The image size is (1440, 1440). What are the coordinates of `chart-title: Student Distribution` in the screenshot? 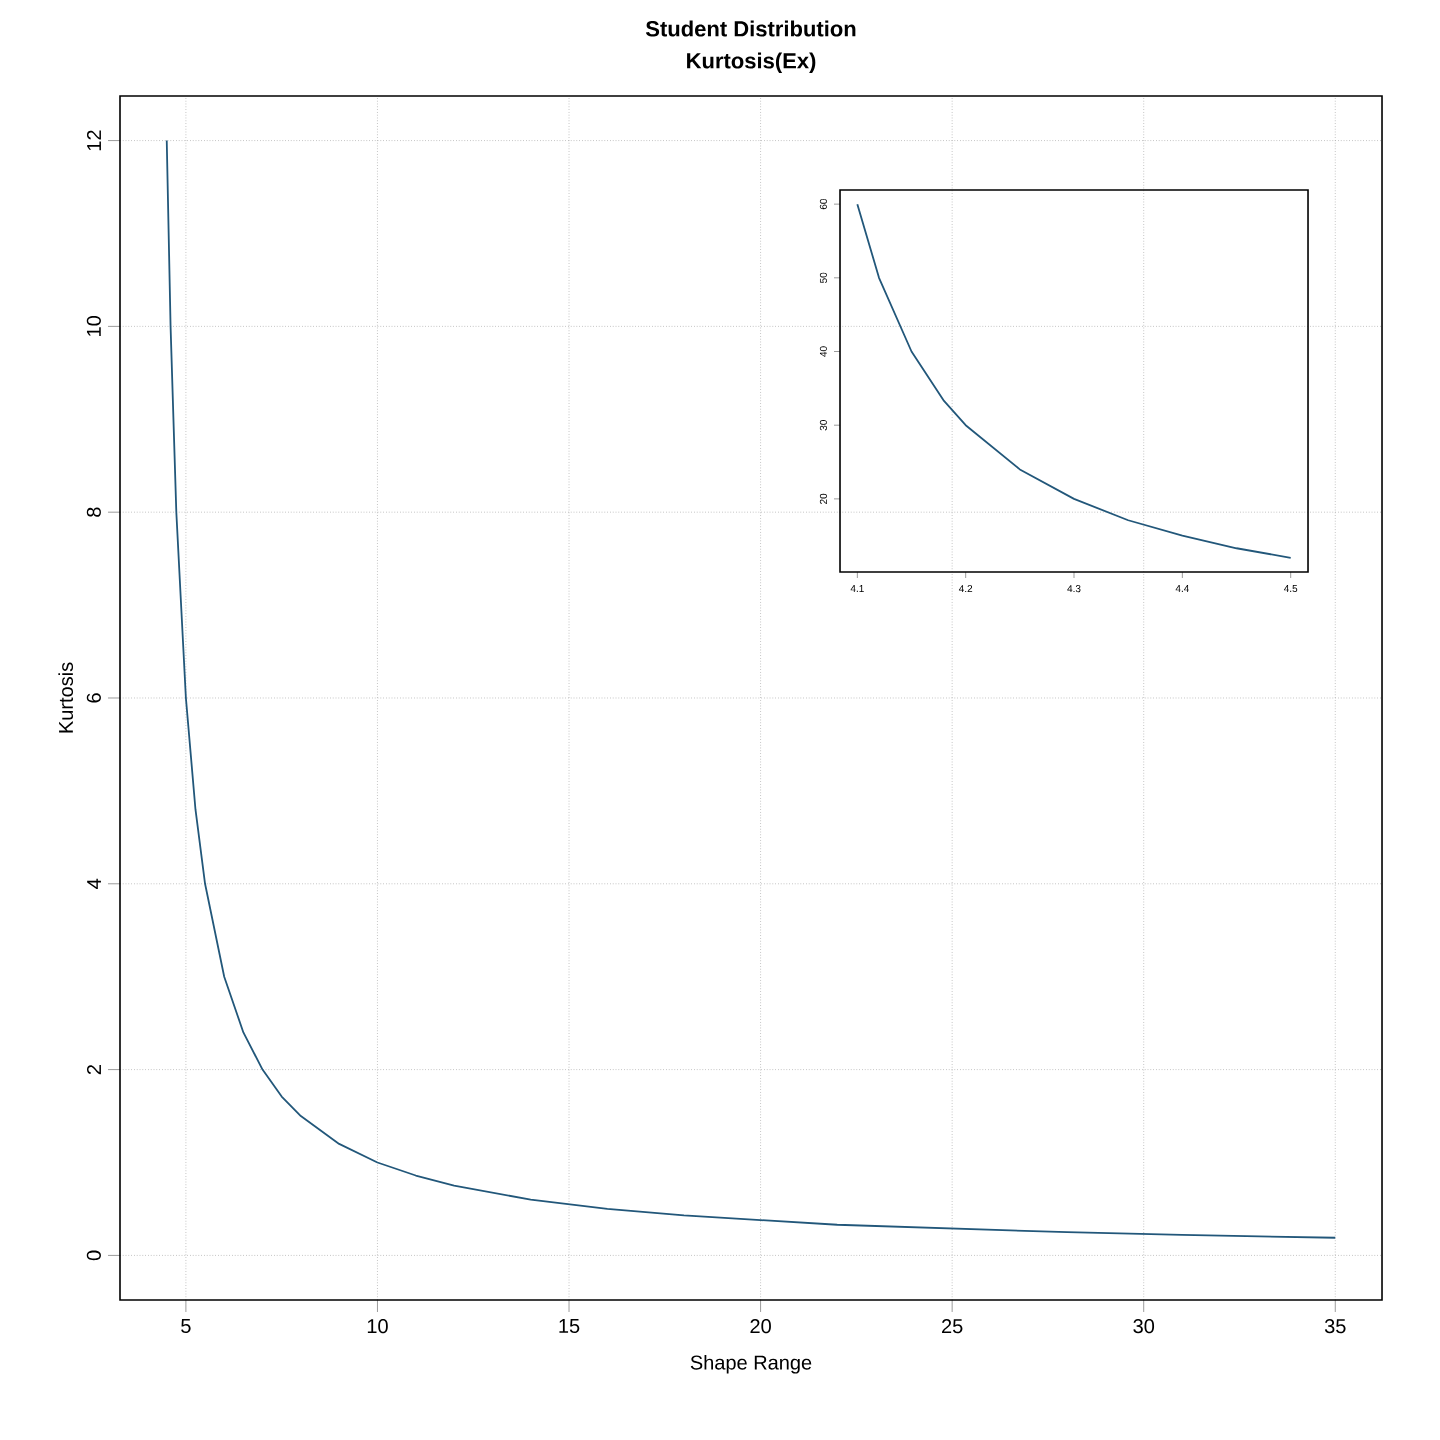 It's located at (750, 28).